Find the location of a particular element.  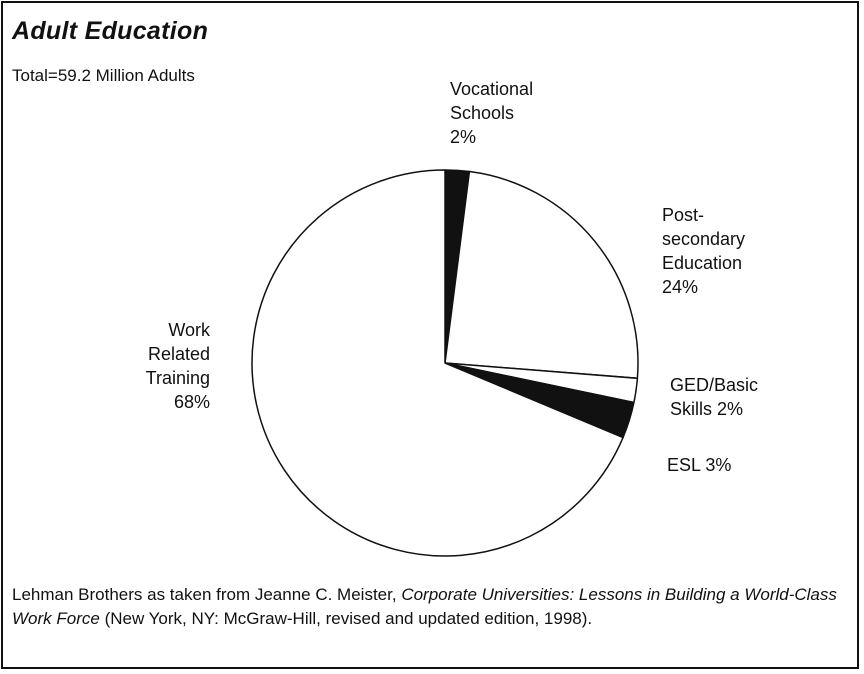

chart-subtitle: Total=59.2 Million Adults is located at coordinates (103, 75).